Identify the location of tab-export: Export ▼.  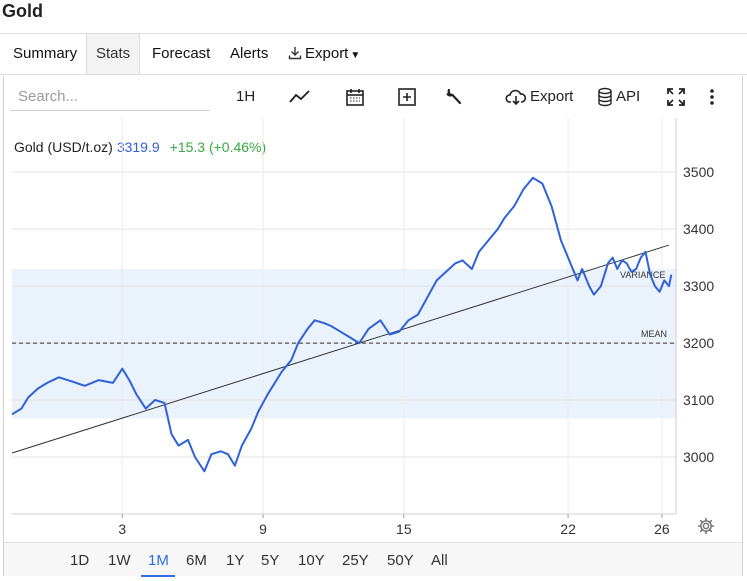
(324, 54).